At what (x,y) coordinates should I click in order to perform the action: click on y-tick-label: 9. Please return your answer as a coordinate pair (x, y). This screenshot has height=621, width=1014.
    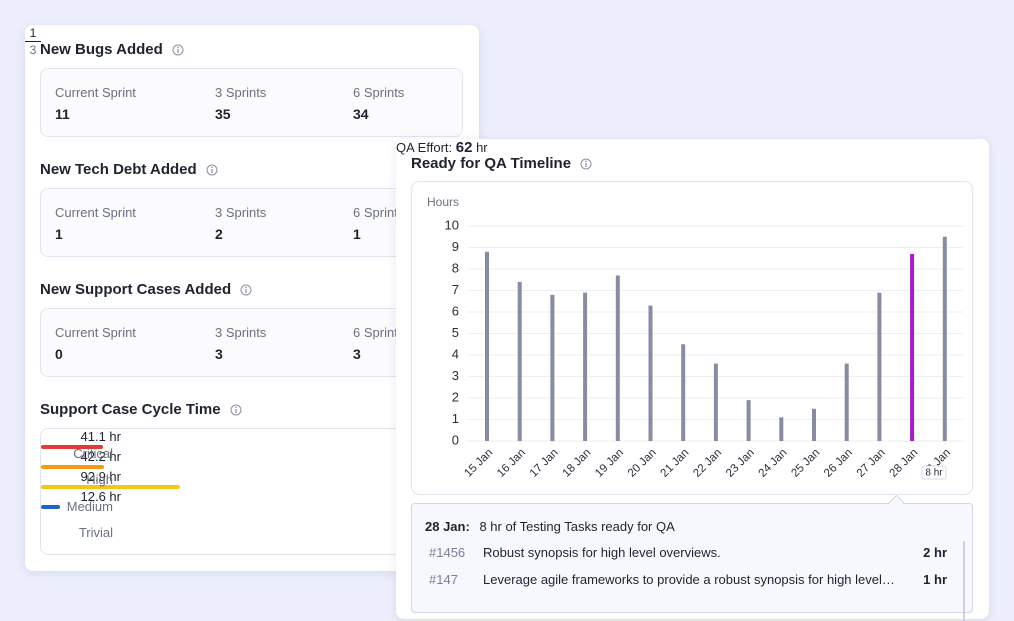
    Looking at the image, I should click on (455, 246).